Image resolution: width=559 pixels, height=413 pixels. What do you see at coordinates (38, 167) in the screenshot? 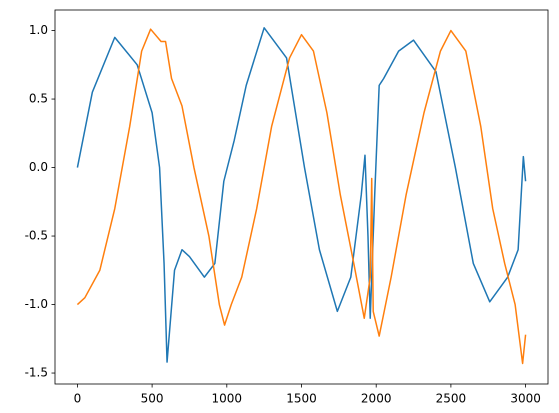
I see `y-tick-label: 0.0` at bounding box center [38, 167].